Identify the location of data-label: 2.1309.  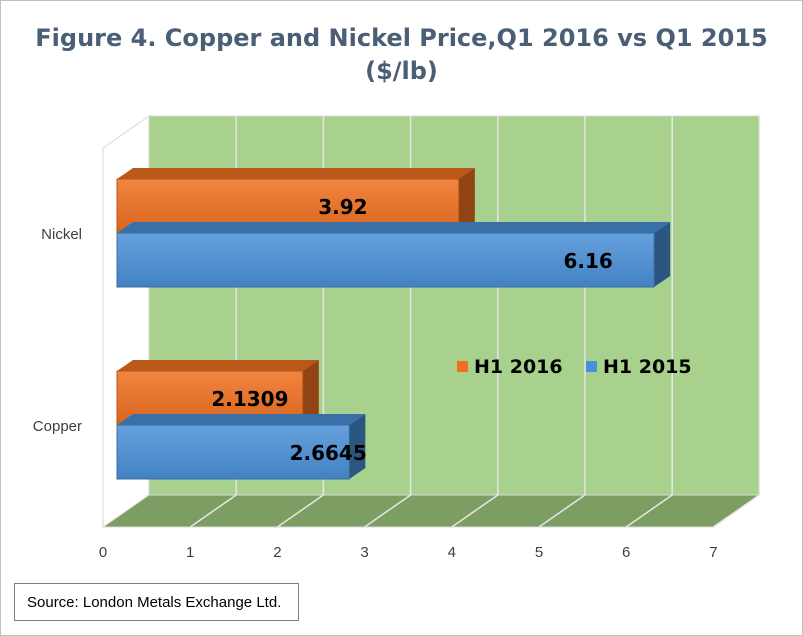
(249, 399).